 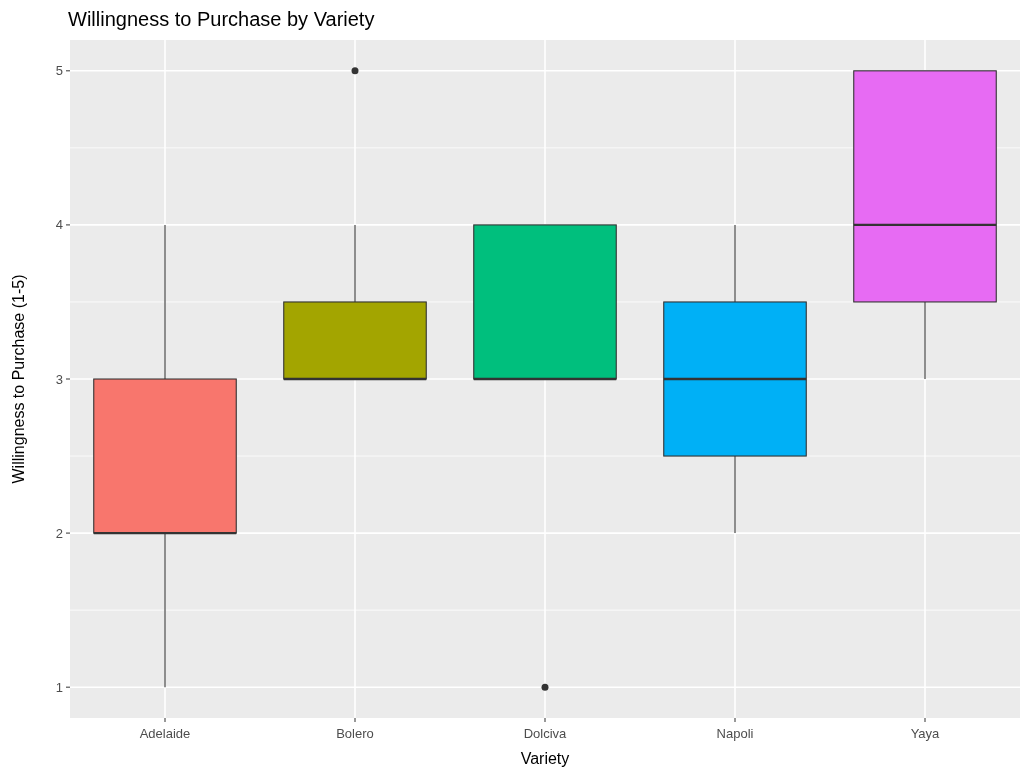 What do you see at coordinates (59, 225) in the screenshot?
I see `y-tick-label: 4` at bounding box center [59, 225].